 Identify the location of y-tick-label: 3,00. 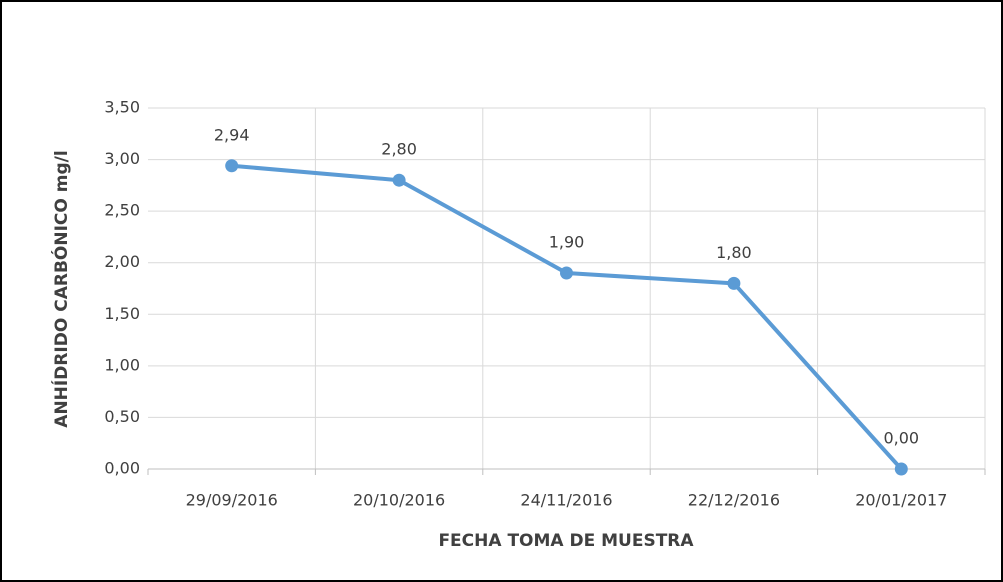
(122, 158).